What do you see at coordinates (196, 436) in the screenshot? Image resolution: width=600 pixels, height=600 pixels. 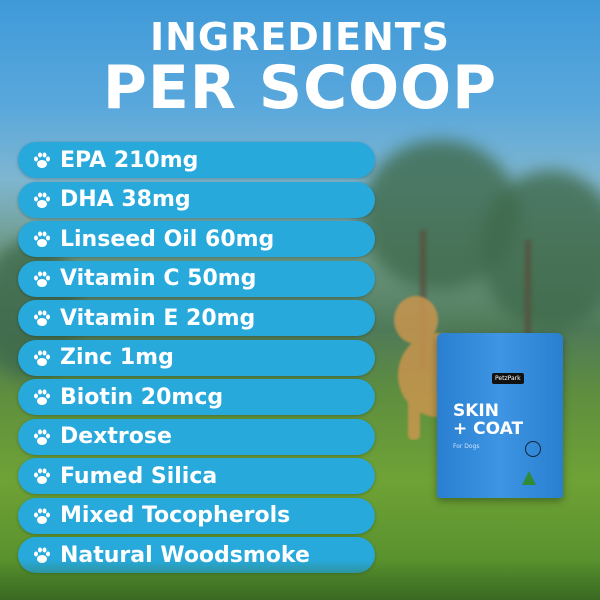 I see `ingredient-item: Dextrose` at bounding box center [196, 436].